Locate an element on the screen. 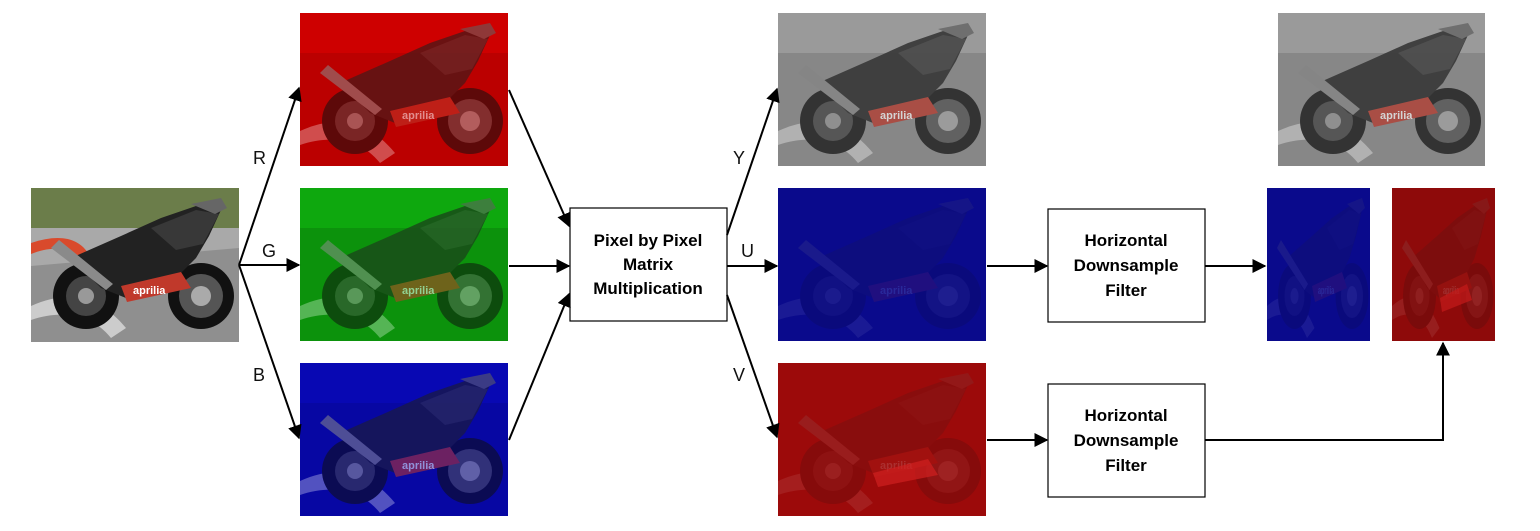  matrix-multiplication-block: Pixel by Pixel Matrix Multiplication is located at coordinates (648, 264).